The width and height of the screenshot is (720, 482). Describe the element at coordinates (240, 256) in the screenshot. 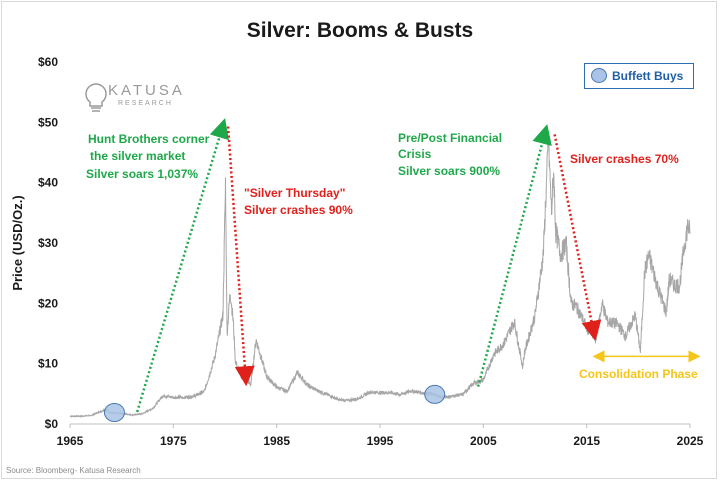

I see `red-trend-arrow` at that location.